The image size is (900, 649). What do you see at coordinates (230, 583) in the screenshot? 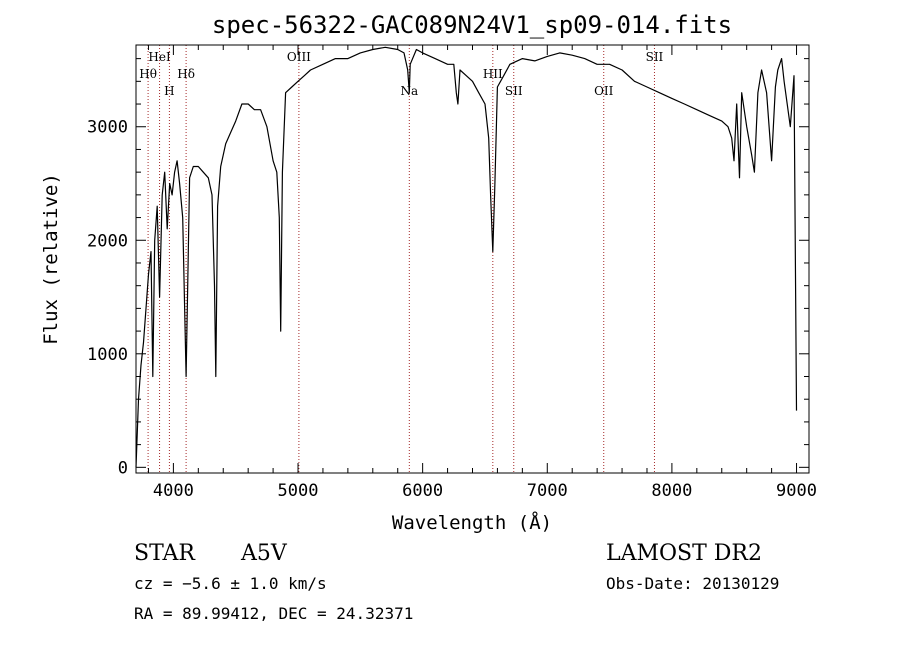
I see `redshift-readout: cz = −5.6 ± 1.0 km/s` at bounding box center [230, 583].